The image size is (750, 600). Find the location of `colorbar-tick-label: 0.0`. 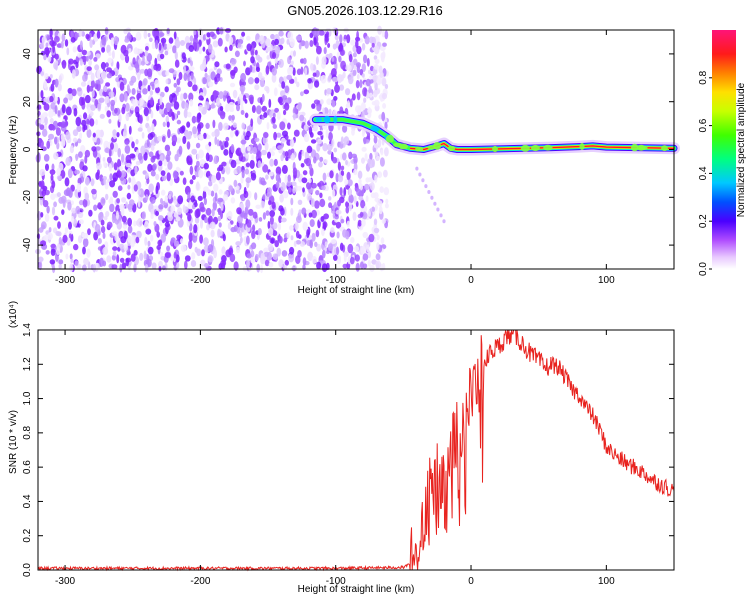

colorbar-tick-label: 0.0 is located at coordinates (703, 269).